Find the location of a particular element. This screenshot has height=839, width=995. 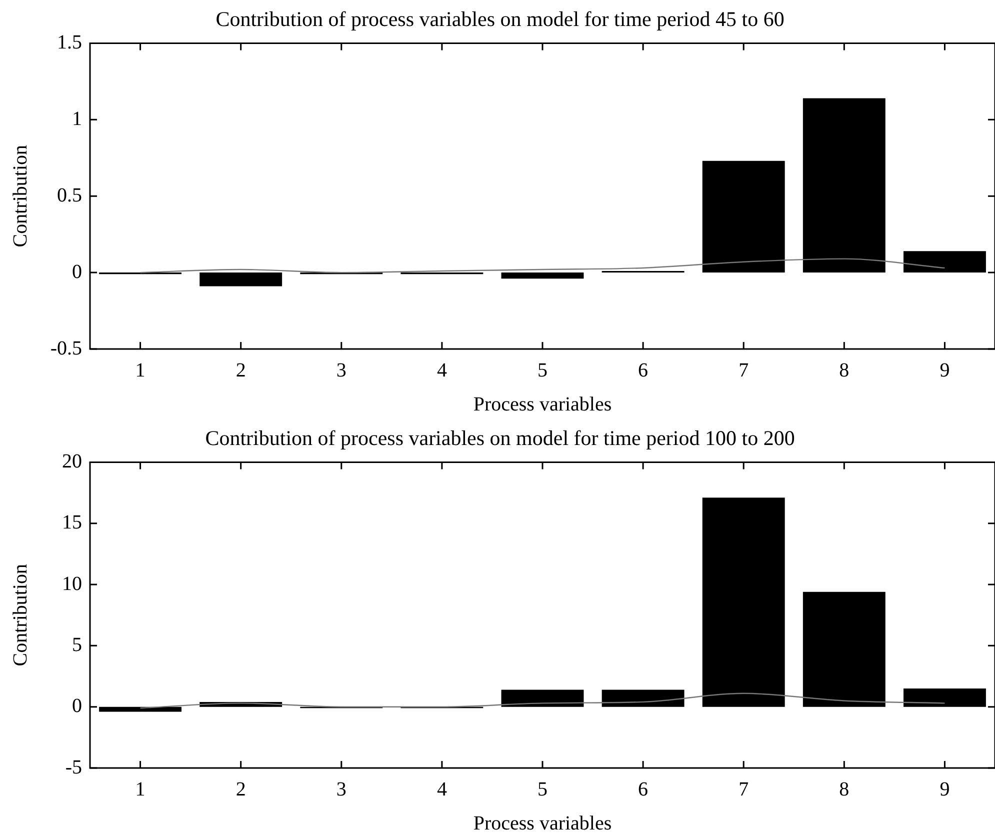

chart-title: Contribution of process variables on model for time period 45 to 60 is located at coordinates (500, 19).